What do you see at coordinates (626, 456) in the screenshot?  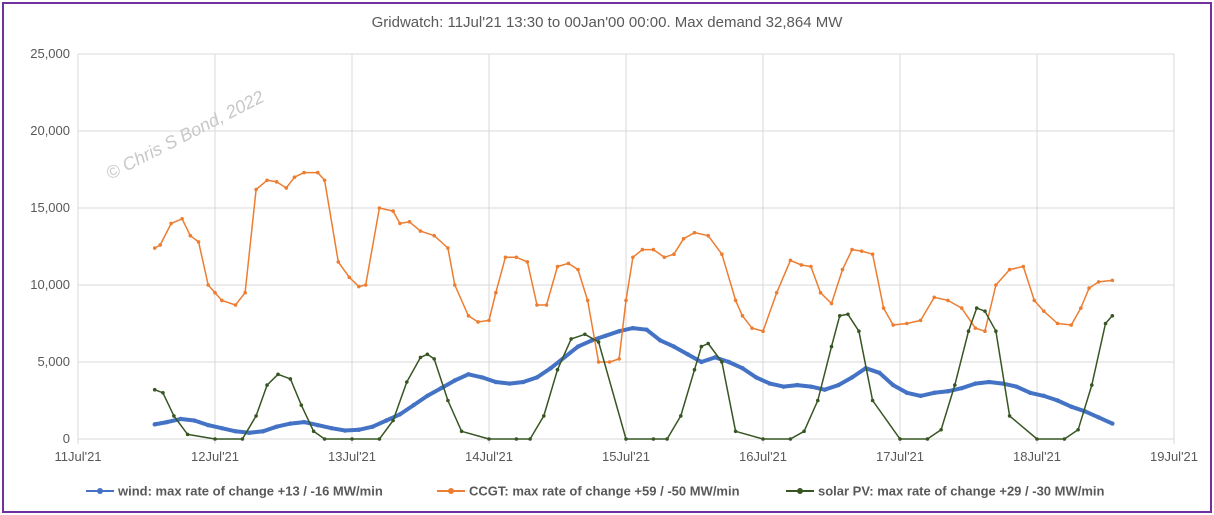 I see `x-tick-label: 15Jul'21` at bounding box center [626, 456].